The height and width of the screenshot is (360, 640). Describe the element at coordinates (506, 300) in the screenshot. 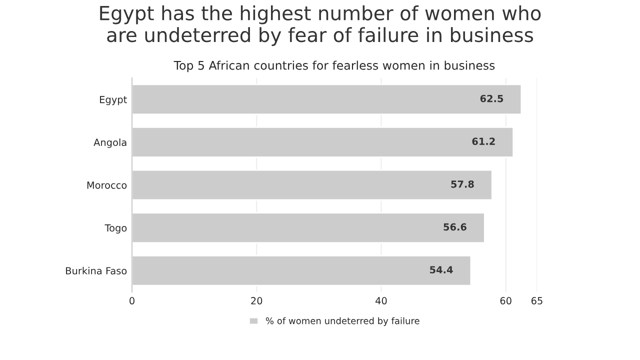

I see `x-tick-label: 60` at that location.